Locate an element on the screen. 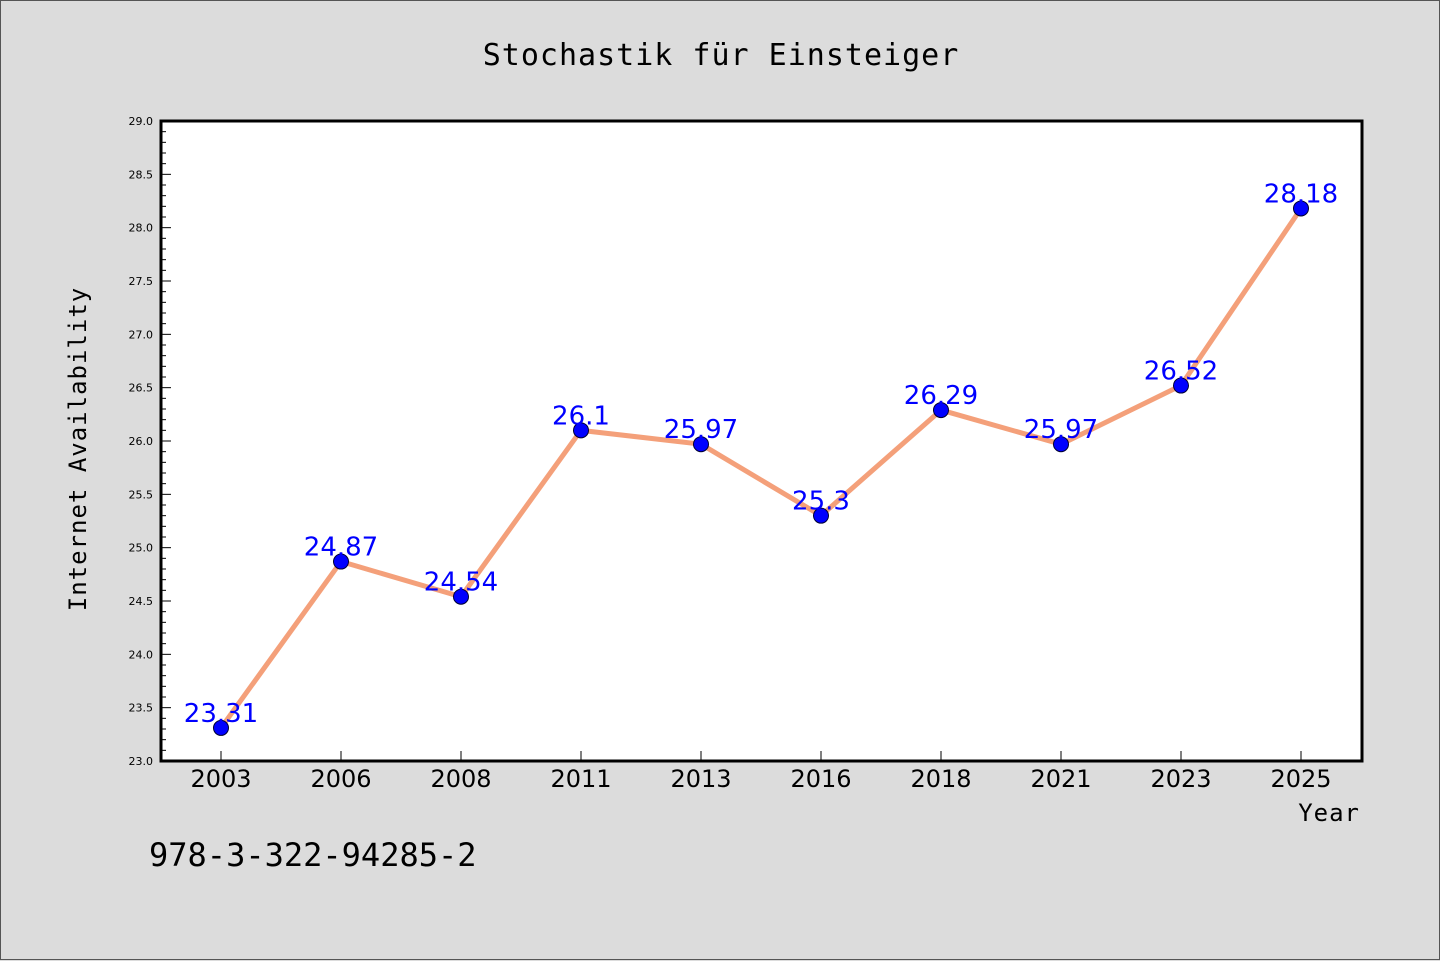 Image resolution: width=1440 pixels, height=961 pixels. y-tick-label: 23.0 is located at coordinates (141, 761).